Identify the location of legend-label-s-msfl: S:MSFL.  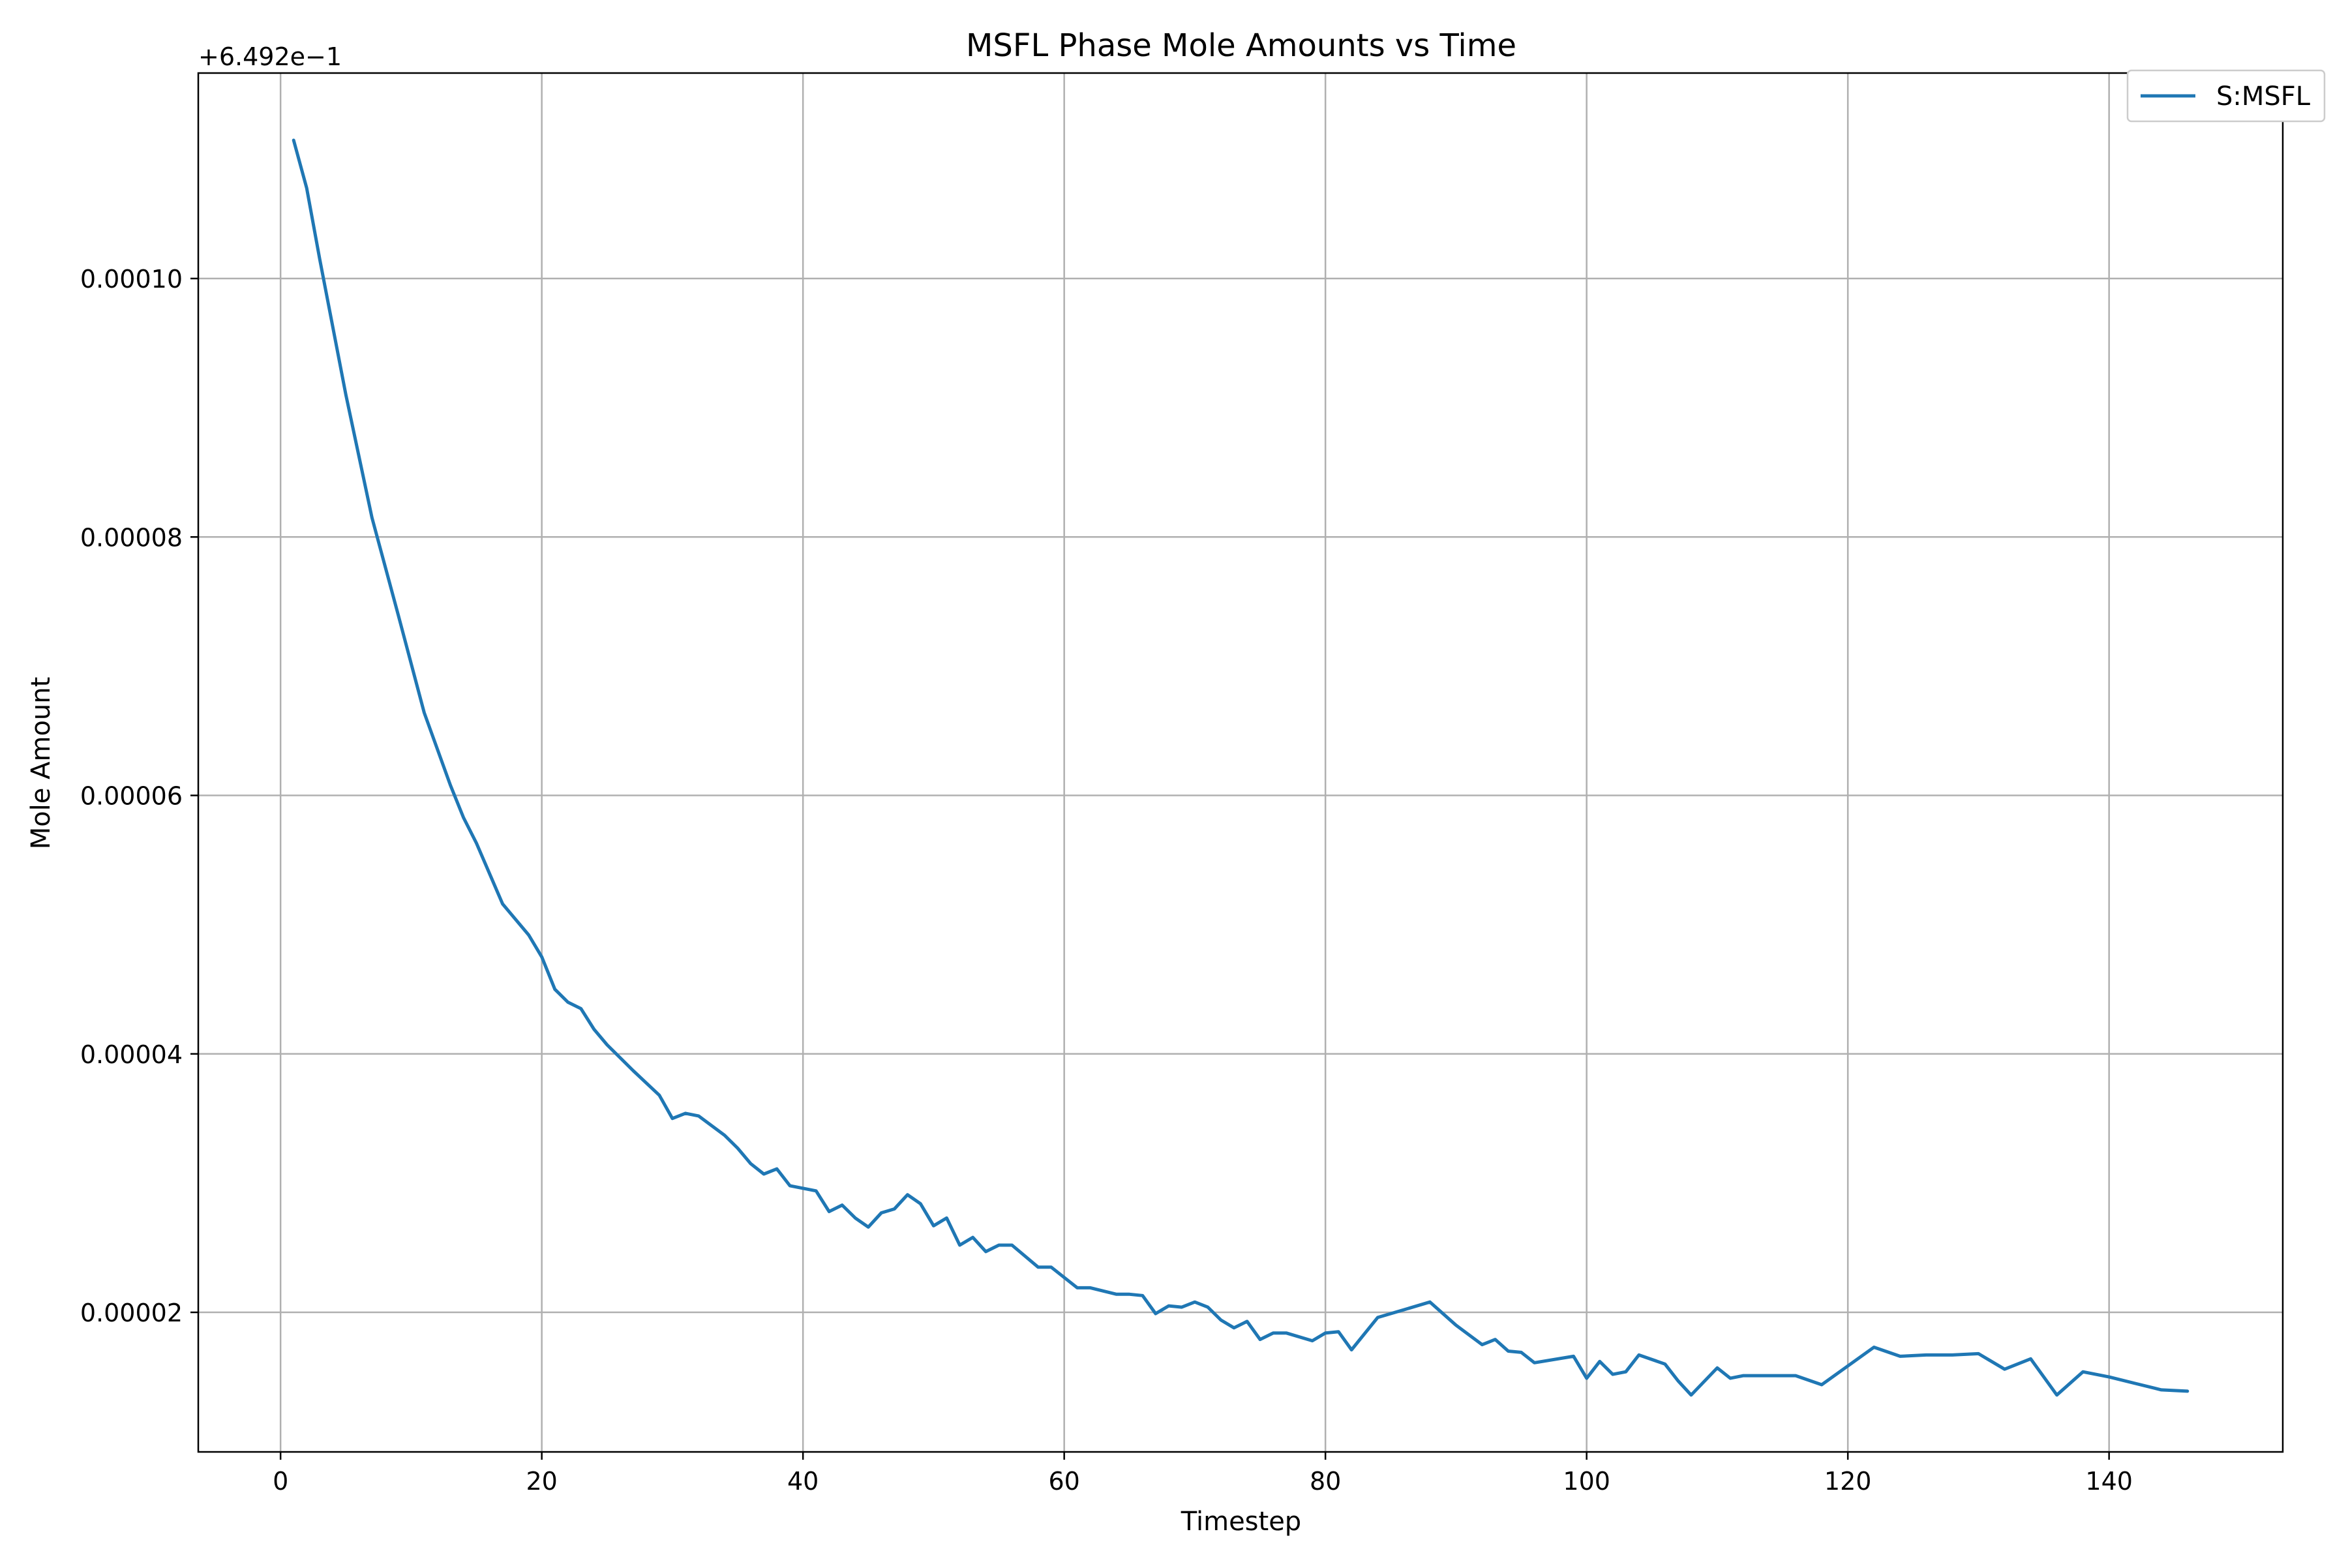
(2264, 97).